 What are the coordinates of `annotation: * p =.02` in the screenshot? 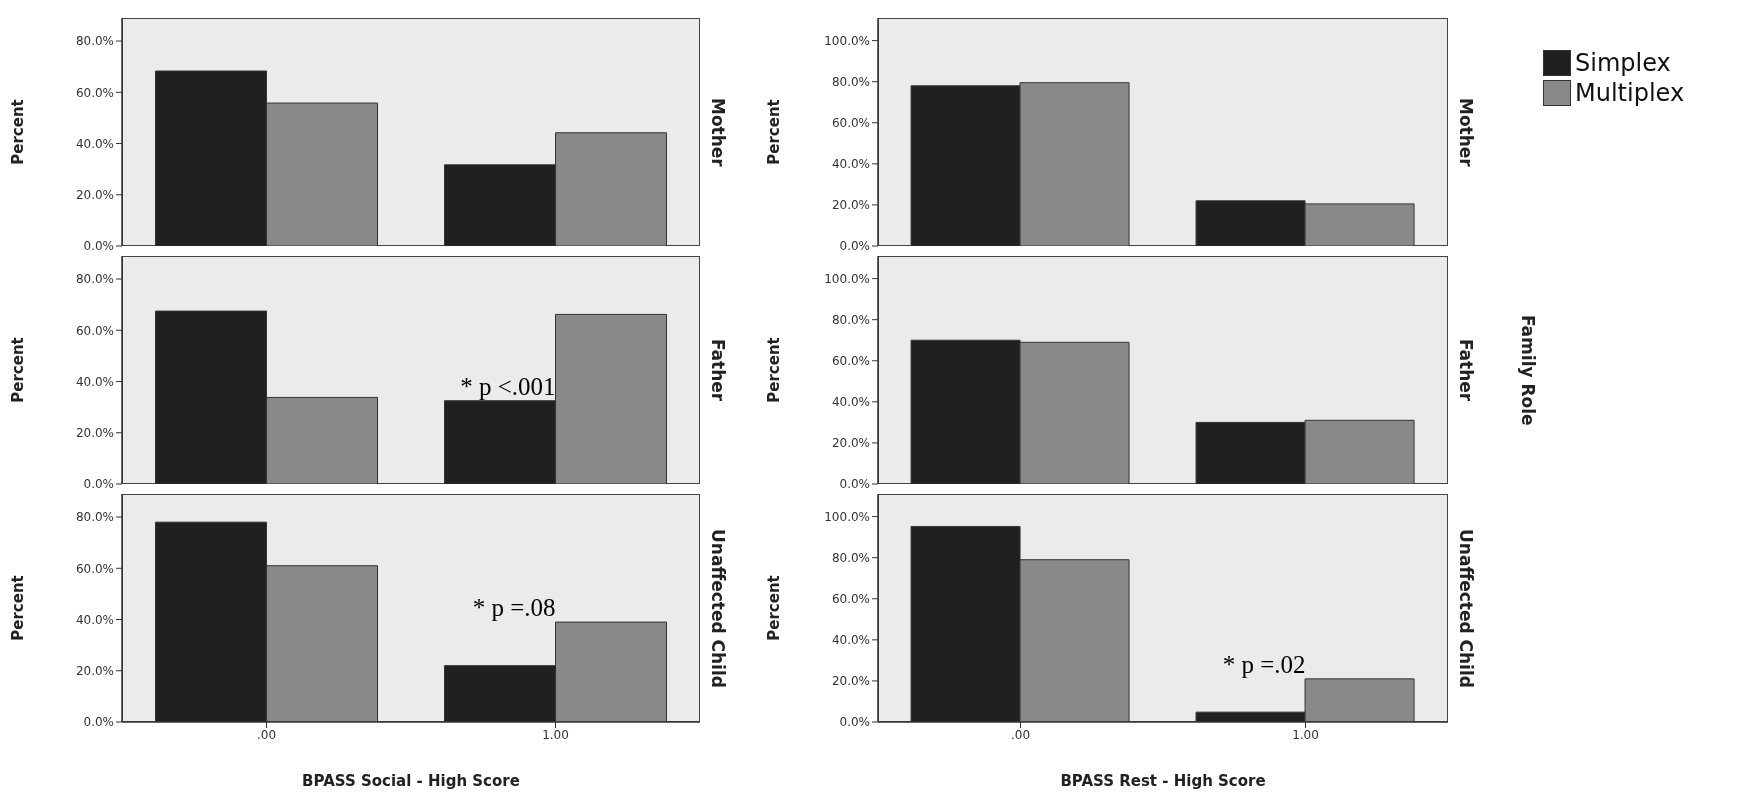 It's located at (1264, 664).